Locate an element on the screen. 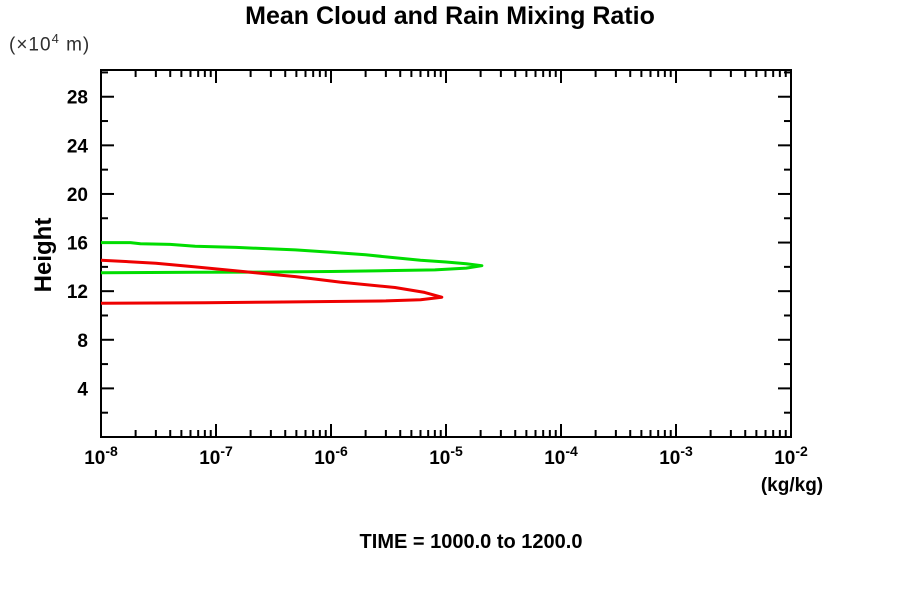  y-tick-label: 8 is located at coordinates (82, 341).